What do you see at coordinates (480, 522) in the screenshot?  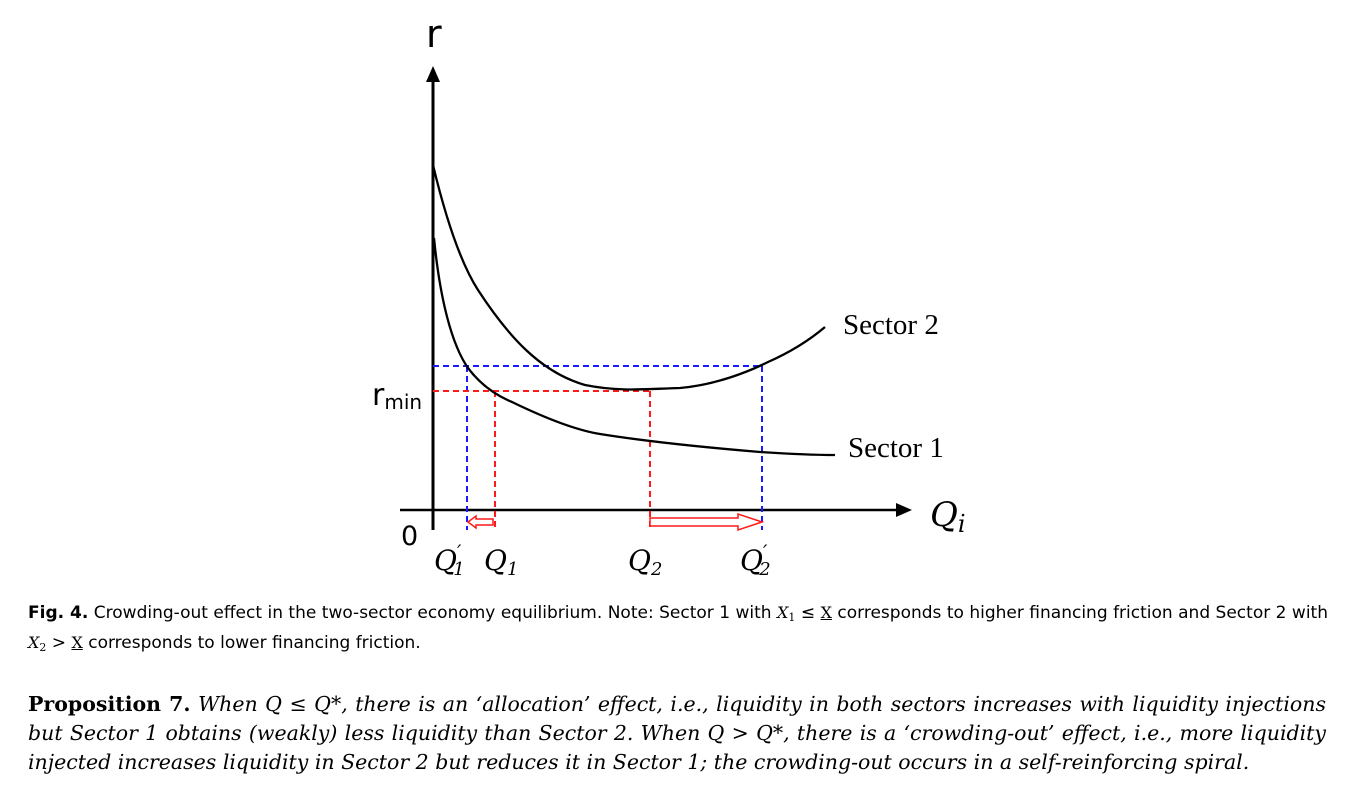 I see `left-shift-arrow` at bounding box center [480, 522].